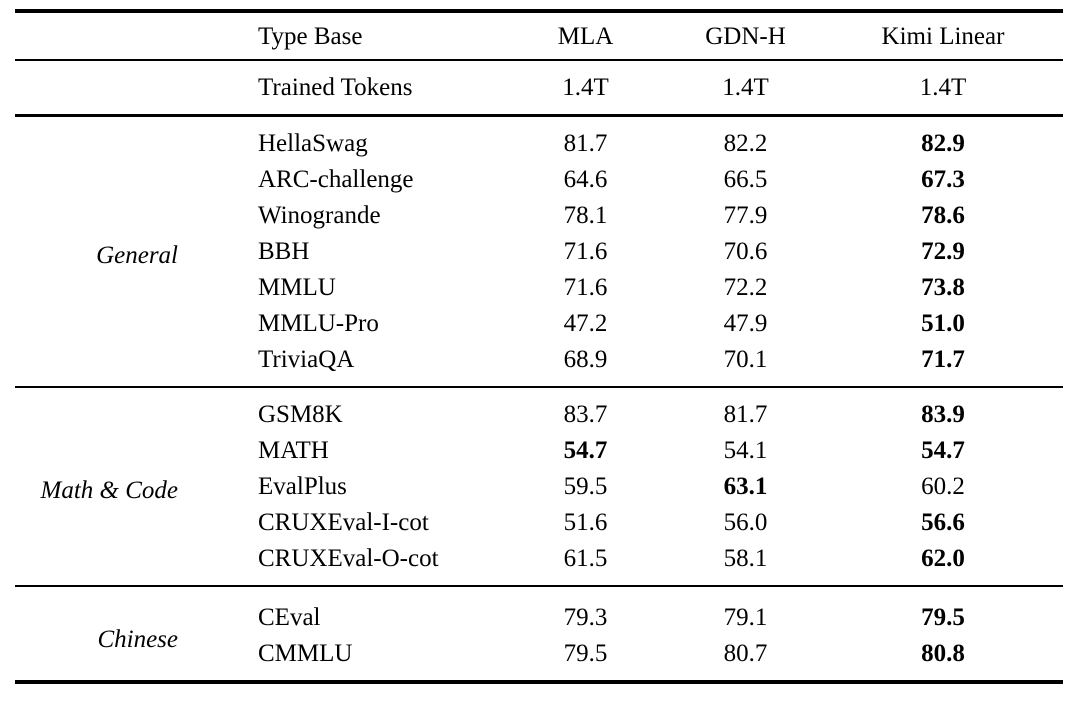 The width and height of the screenshot is (1080, 709). Describe the element at coordinates (745, 143) in the screenshot. I see `metric-value: 82.2` at that location.